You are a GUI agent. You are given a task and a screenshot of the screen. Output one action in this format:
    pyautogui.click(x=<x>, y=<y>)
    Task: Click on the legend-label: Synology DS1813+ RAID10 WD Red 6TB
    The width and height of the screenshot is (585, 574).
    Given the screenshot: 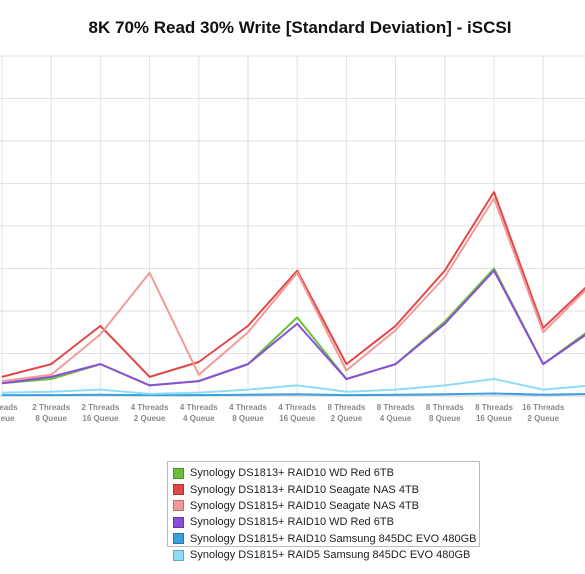 What is the action you would take?
    pyautogui.click(x=292, y=473)
    